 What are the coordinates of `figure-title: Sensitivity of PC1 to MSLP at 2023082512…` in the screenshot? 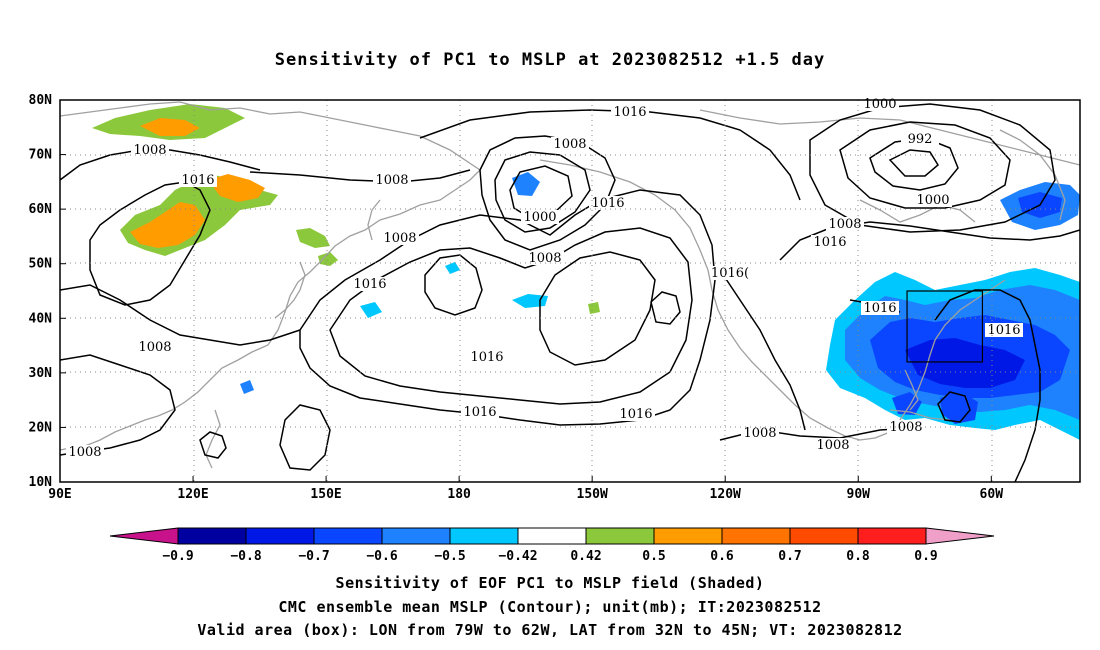 It's located at (550, 60).